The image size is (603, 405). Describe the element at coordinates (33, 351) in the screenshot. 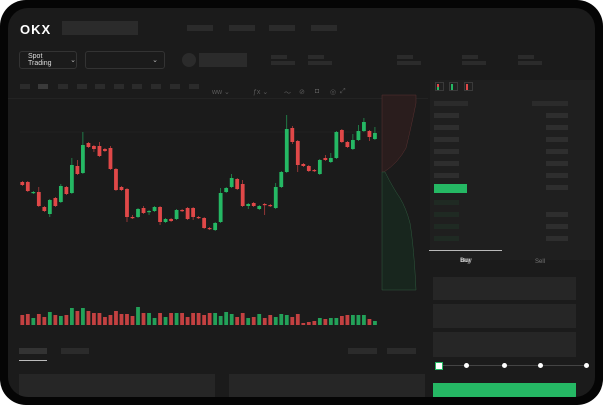

I see `tab-open-orders` at that location.